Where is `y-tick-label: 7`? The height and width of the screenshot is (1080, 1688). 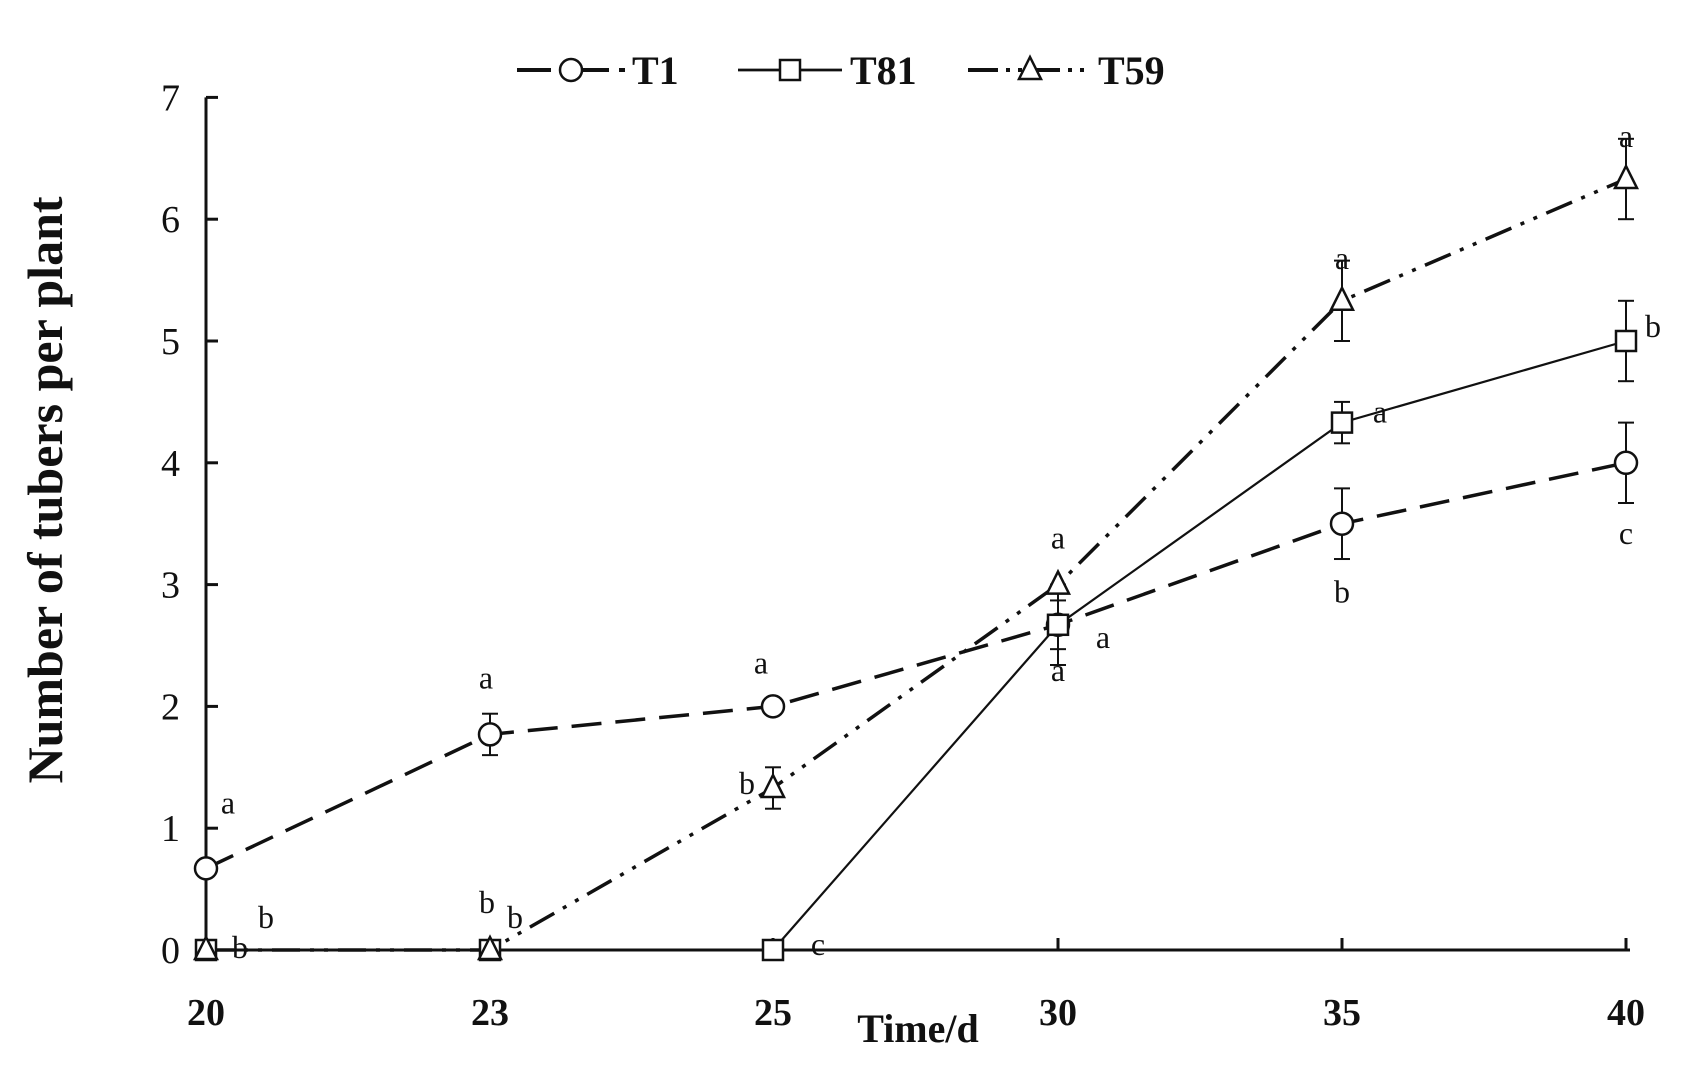
y-tick-label: 7 is located at coordinates (170, 98).